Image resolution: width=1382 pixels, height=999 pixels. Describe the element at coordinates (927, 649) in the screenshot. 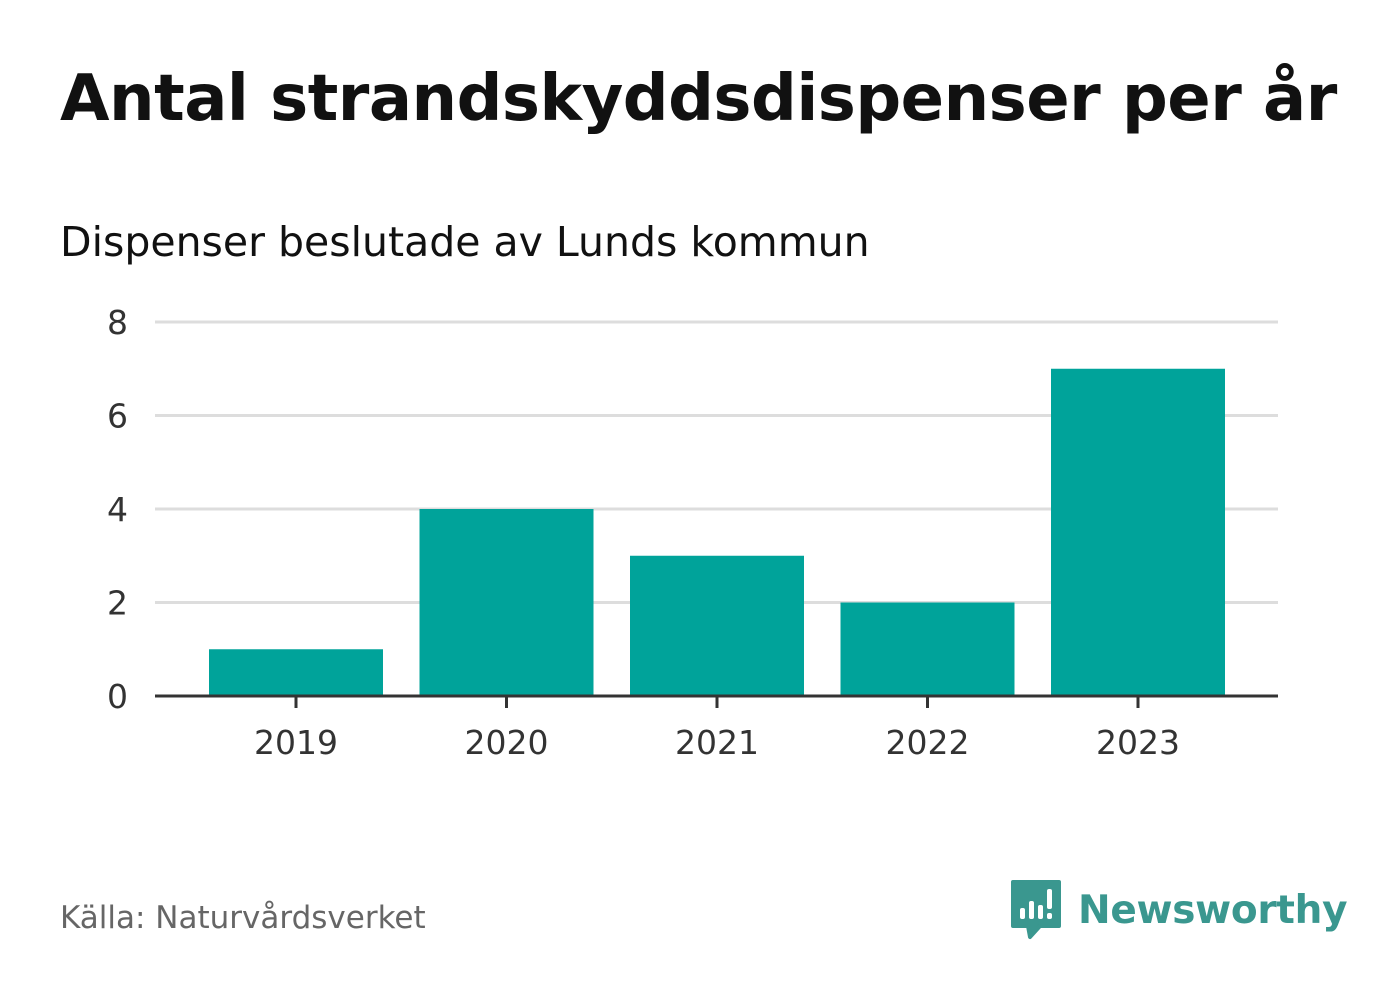

I see `bar-2022` at that location.